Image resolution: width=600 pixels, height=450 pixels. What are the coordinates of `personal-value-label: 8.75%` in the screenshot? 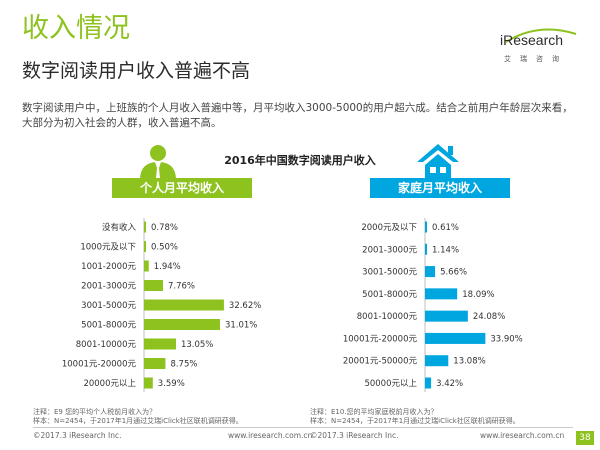 It's located at (183, 365).